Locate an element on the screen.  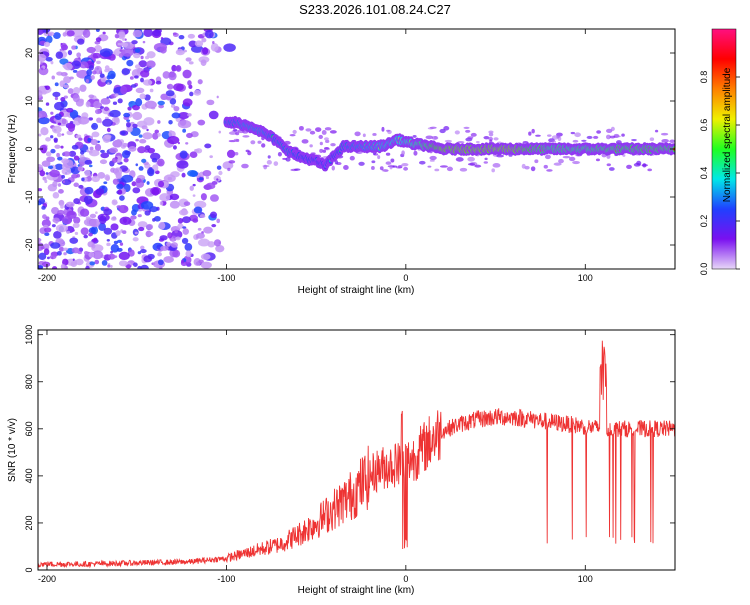
colorbar-ticks: 0.0 0.2 0.4 0.6 0.8 is located at coordinates (719, 173).